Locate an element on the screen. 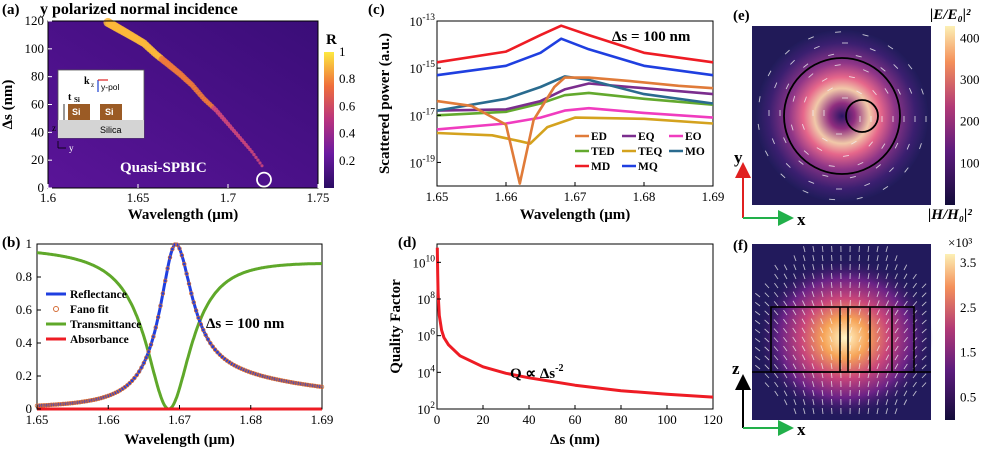  panel-f: (f) z x |H/H₀|² ×10³ 0.5 1.5 2.5 3.5 is located at coordinates (854, 323).